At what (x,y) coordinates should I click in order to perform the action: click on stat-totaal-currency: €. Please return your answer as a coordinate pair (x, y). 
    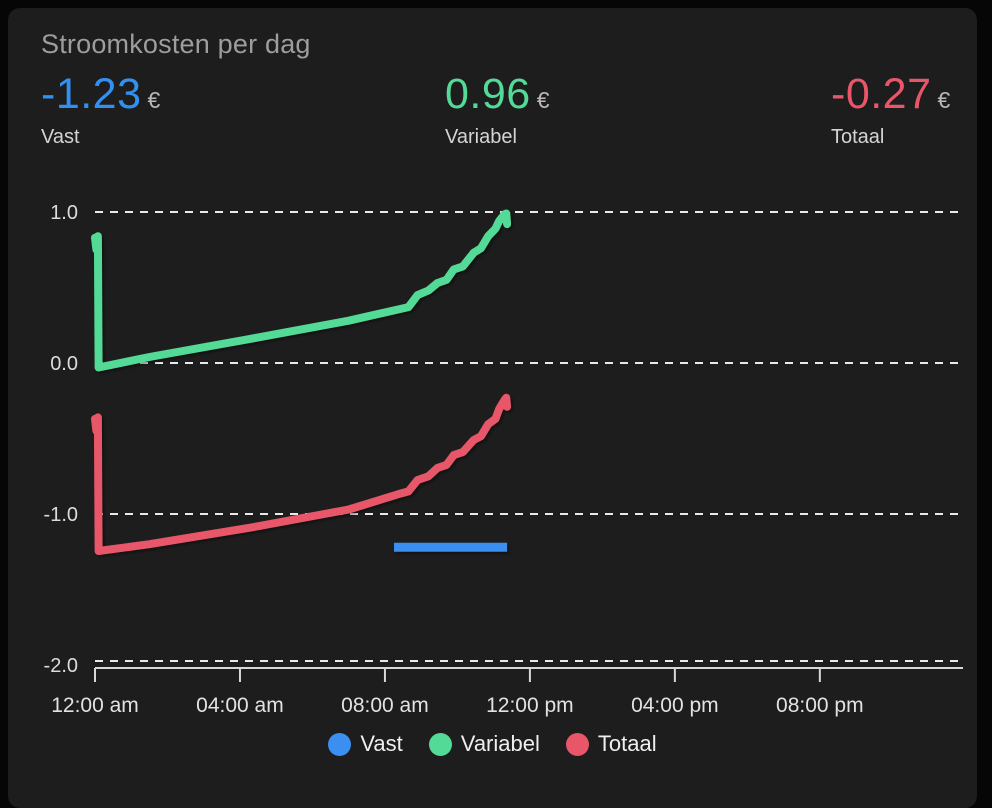
    Looking at the image, I should click on (944, 100).